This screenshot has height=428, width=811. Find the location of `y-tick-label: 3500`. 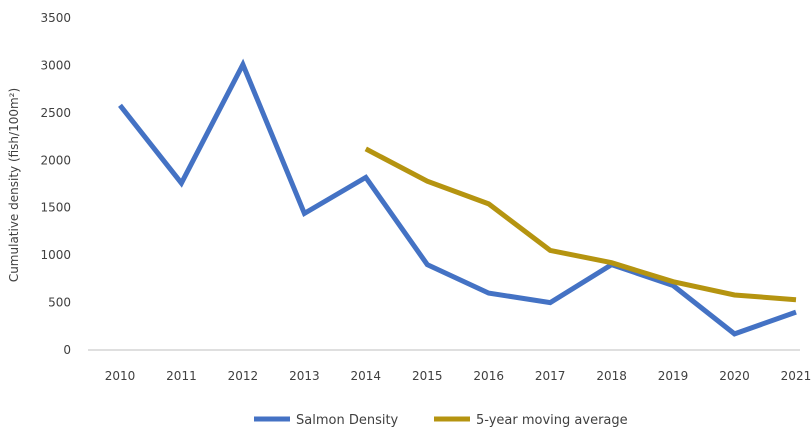

y-tick-label: 3500 is located at coordinates (55, 18).